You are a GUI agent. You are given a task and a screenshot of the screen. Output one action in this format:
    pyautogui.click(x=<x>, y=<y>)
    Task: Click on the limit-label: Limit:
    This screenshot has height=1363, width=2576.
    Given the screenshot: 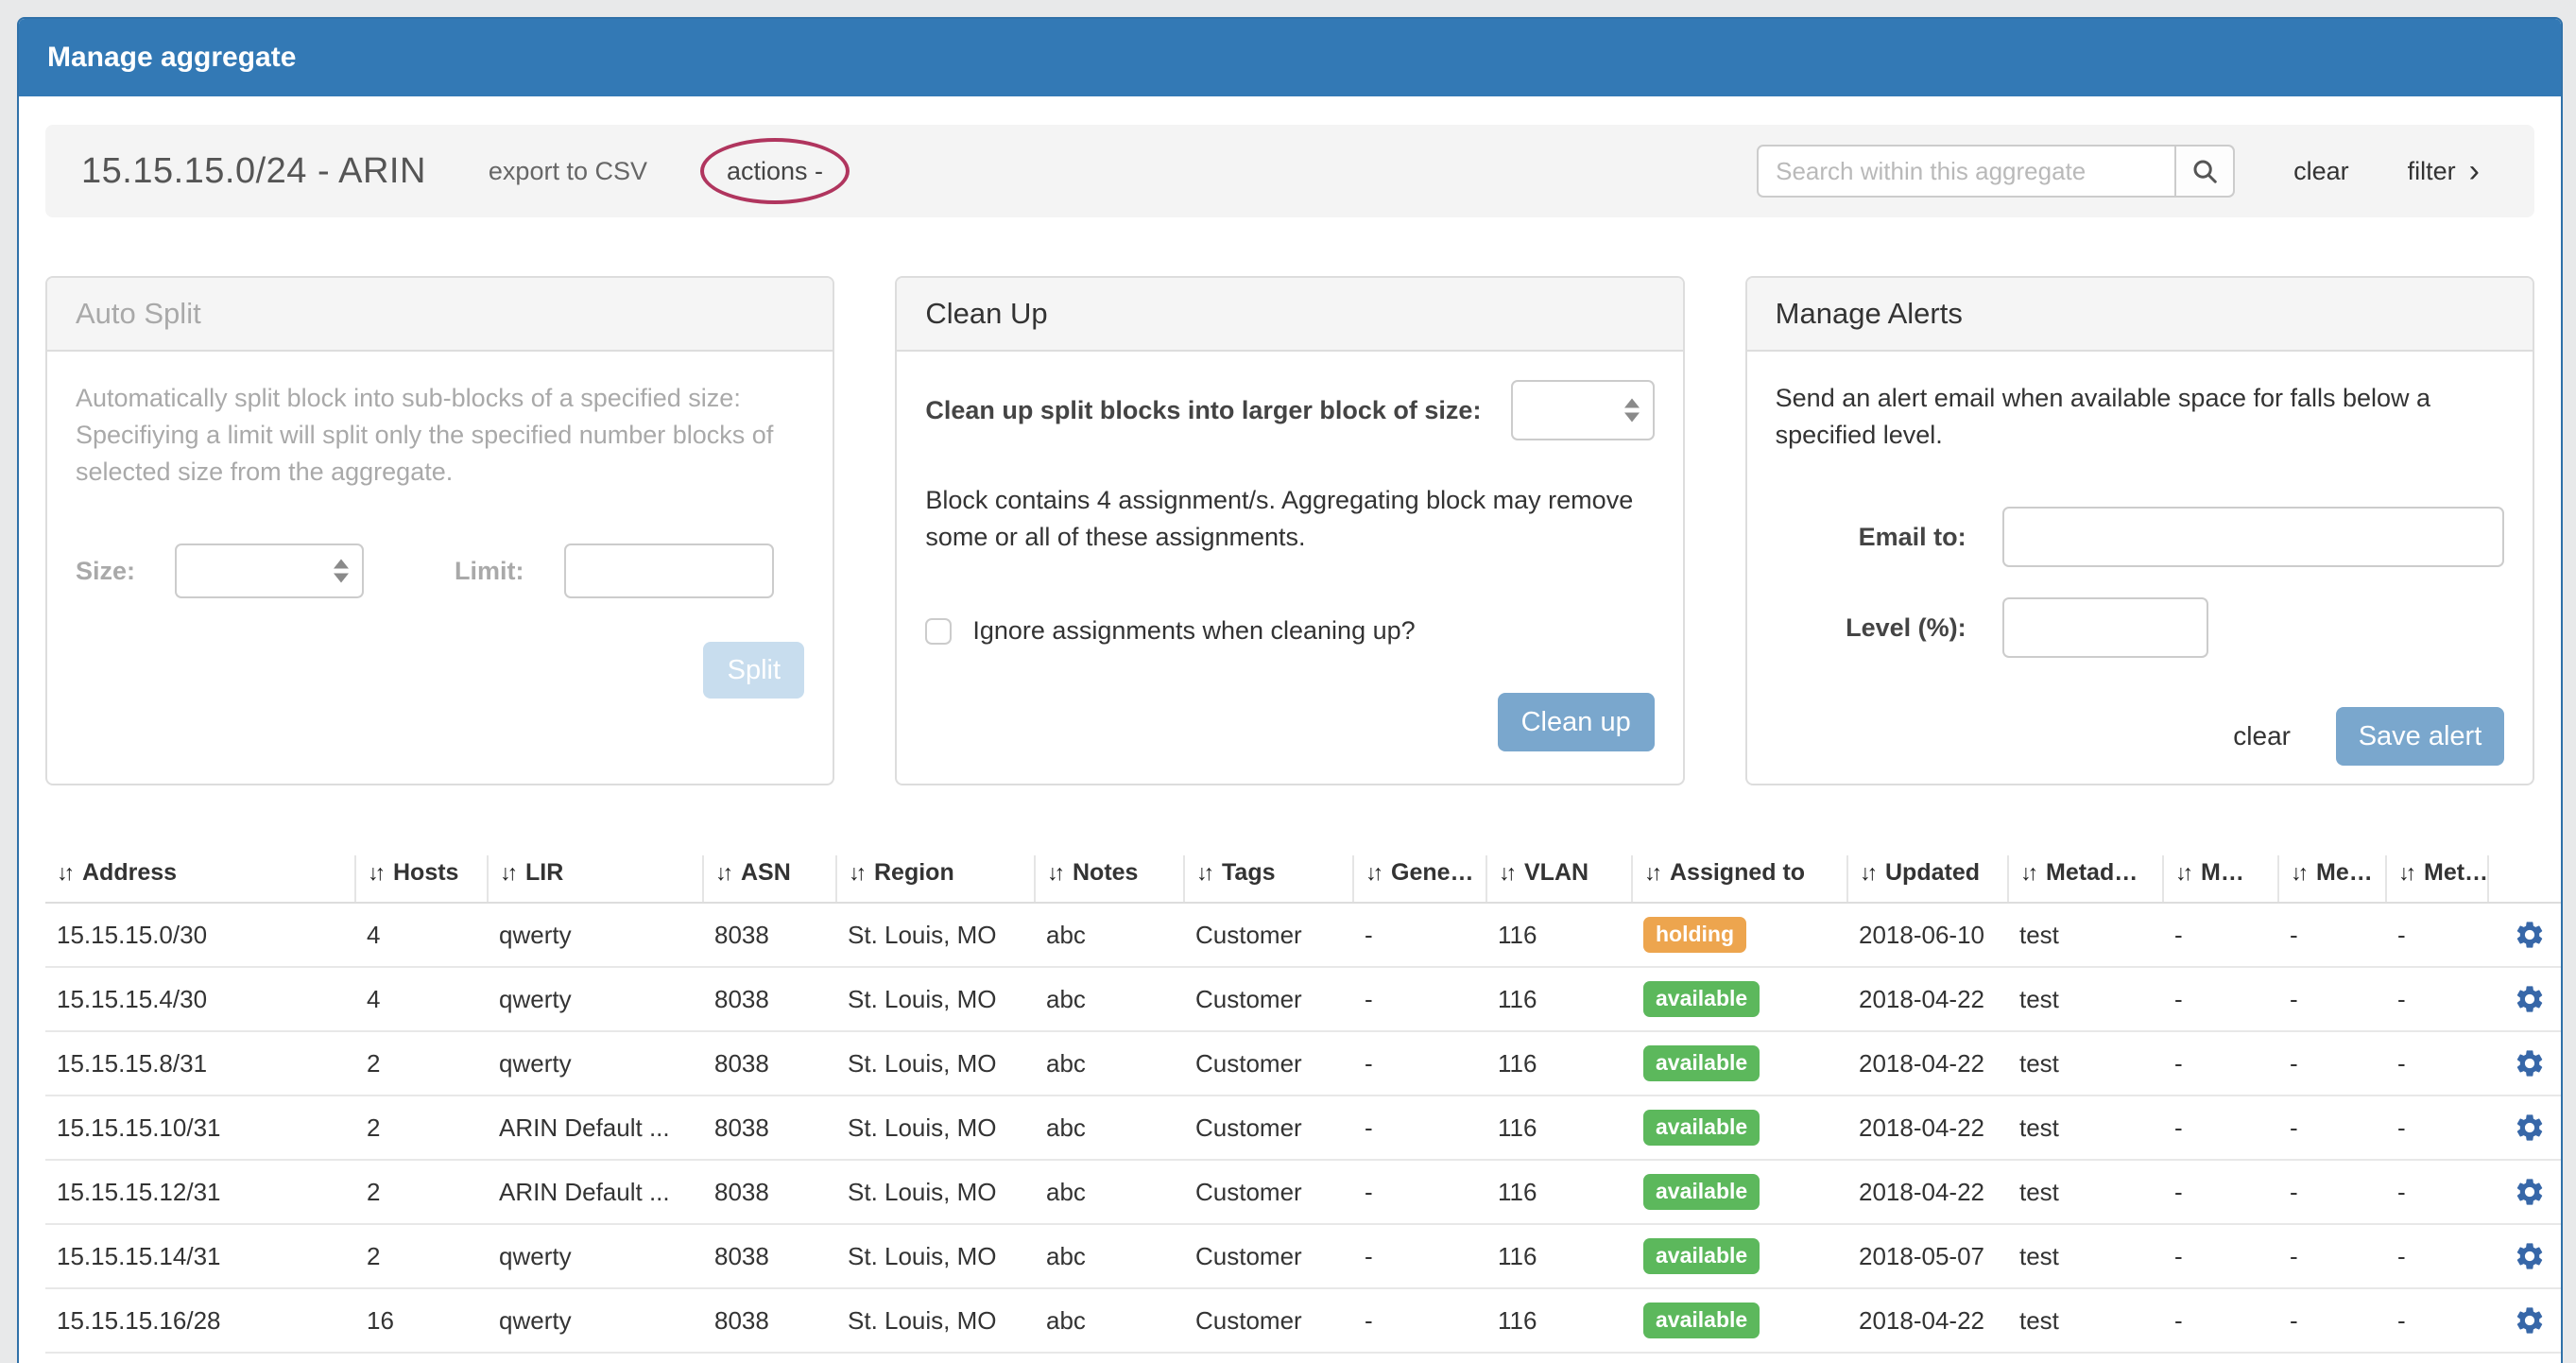 What is the action you would take?
    pyautogui.click(x=489, y=571)
    